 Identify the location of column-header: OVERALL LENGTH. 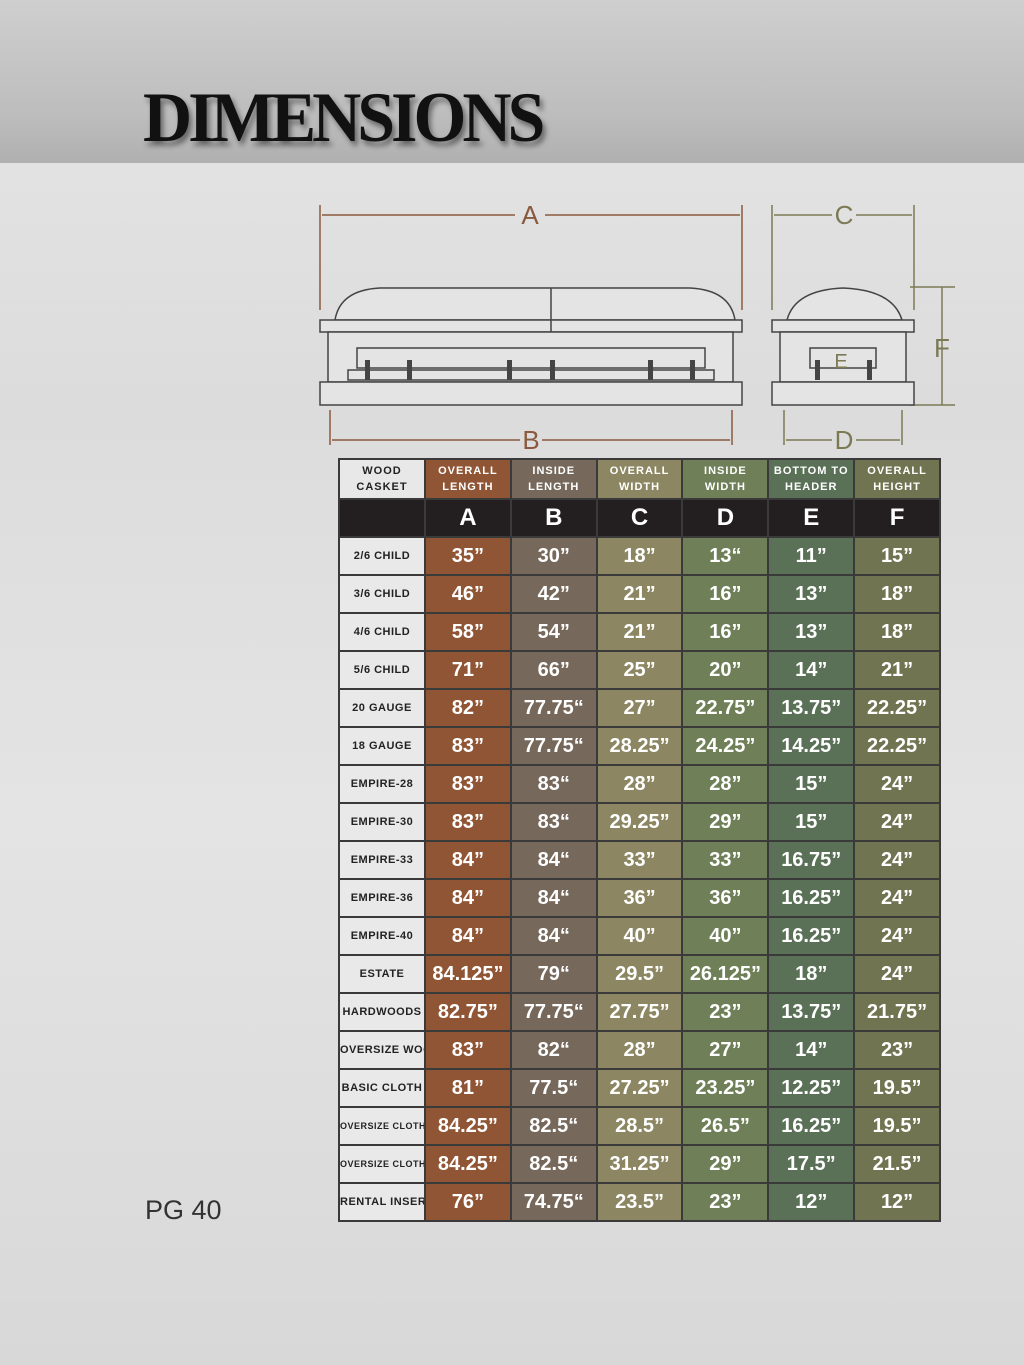
(468, 479).